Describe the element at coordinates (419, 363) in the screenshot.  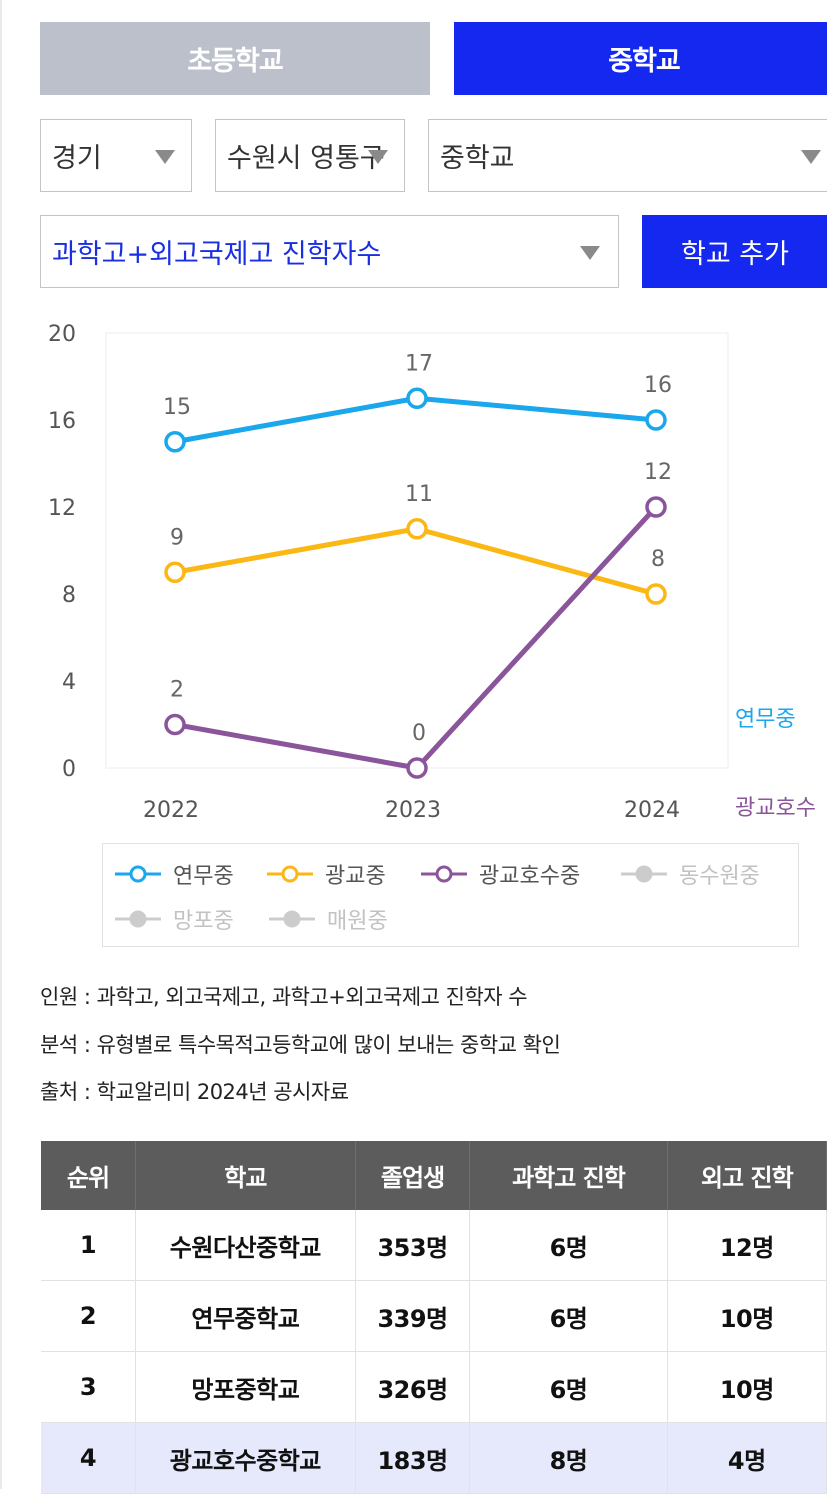
I see `data-label: 17` at that location.